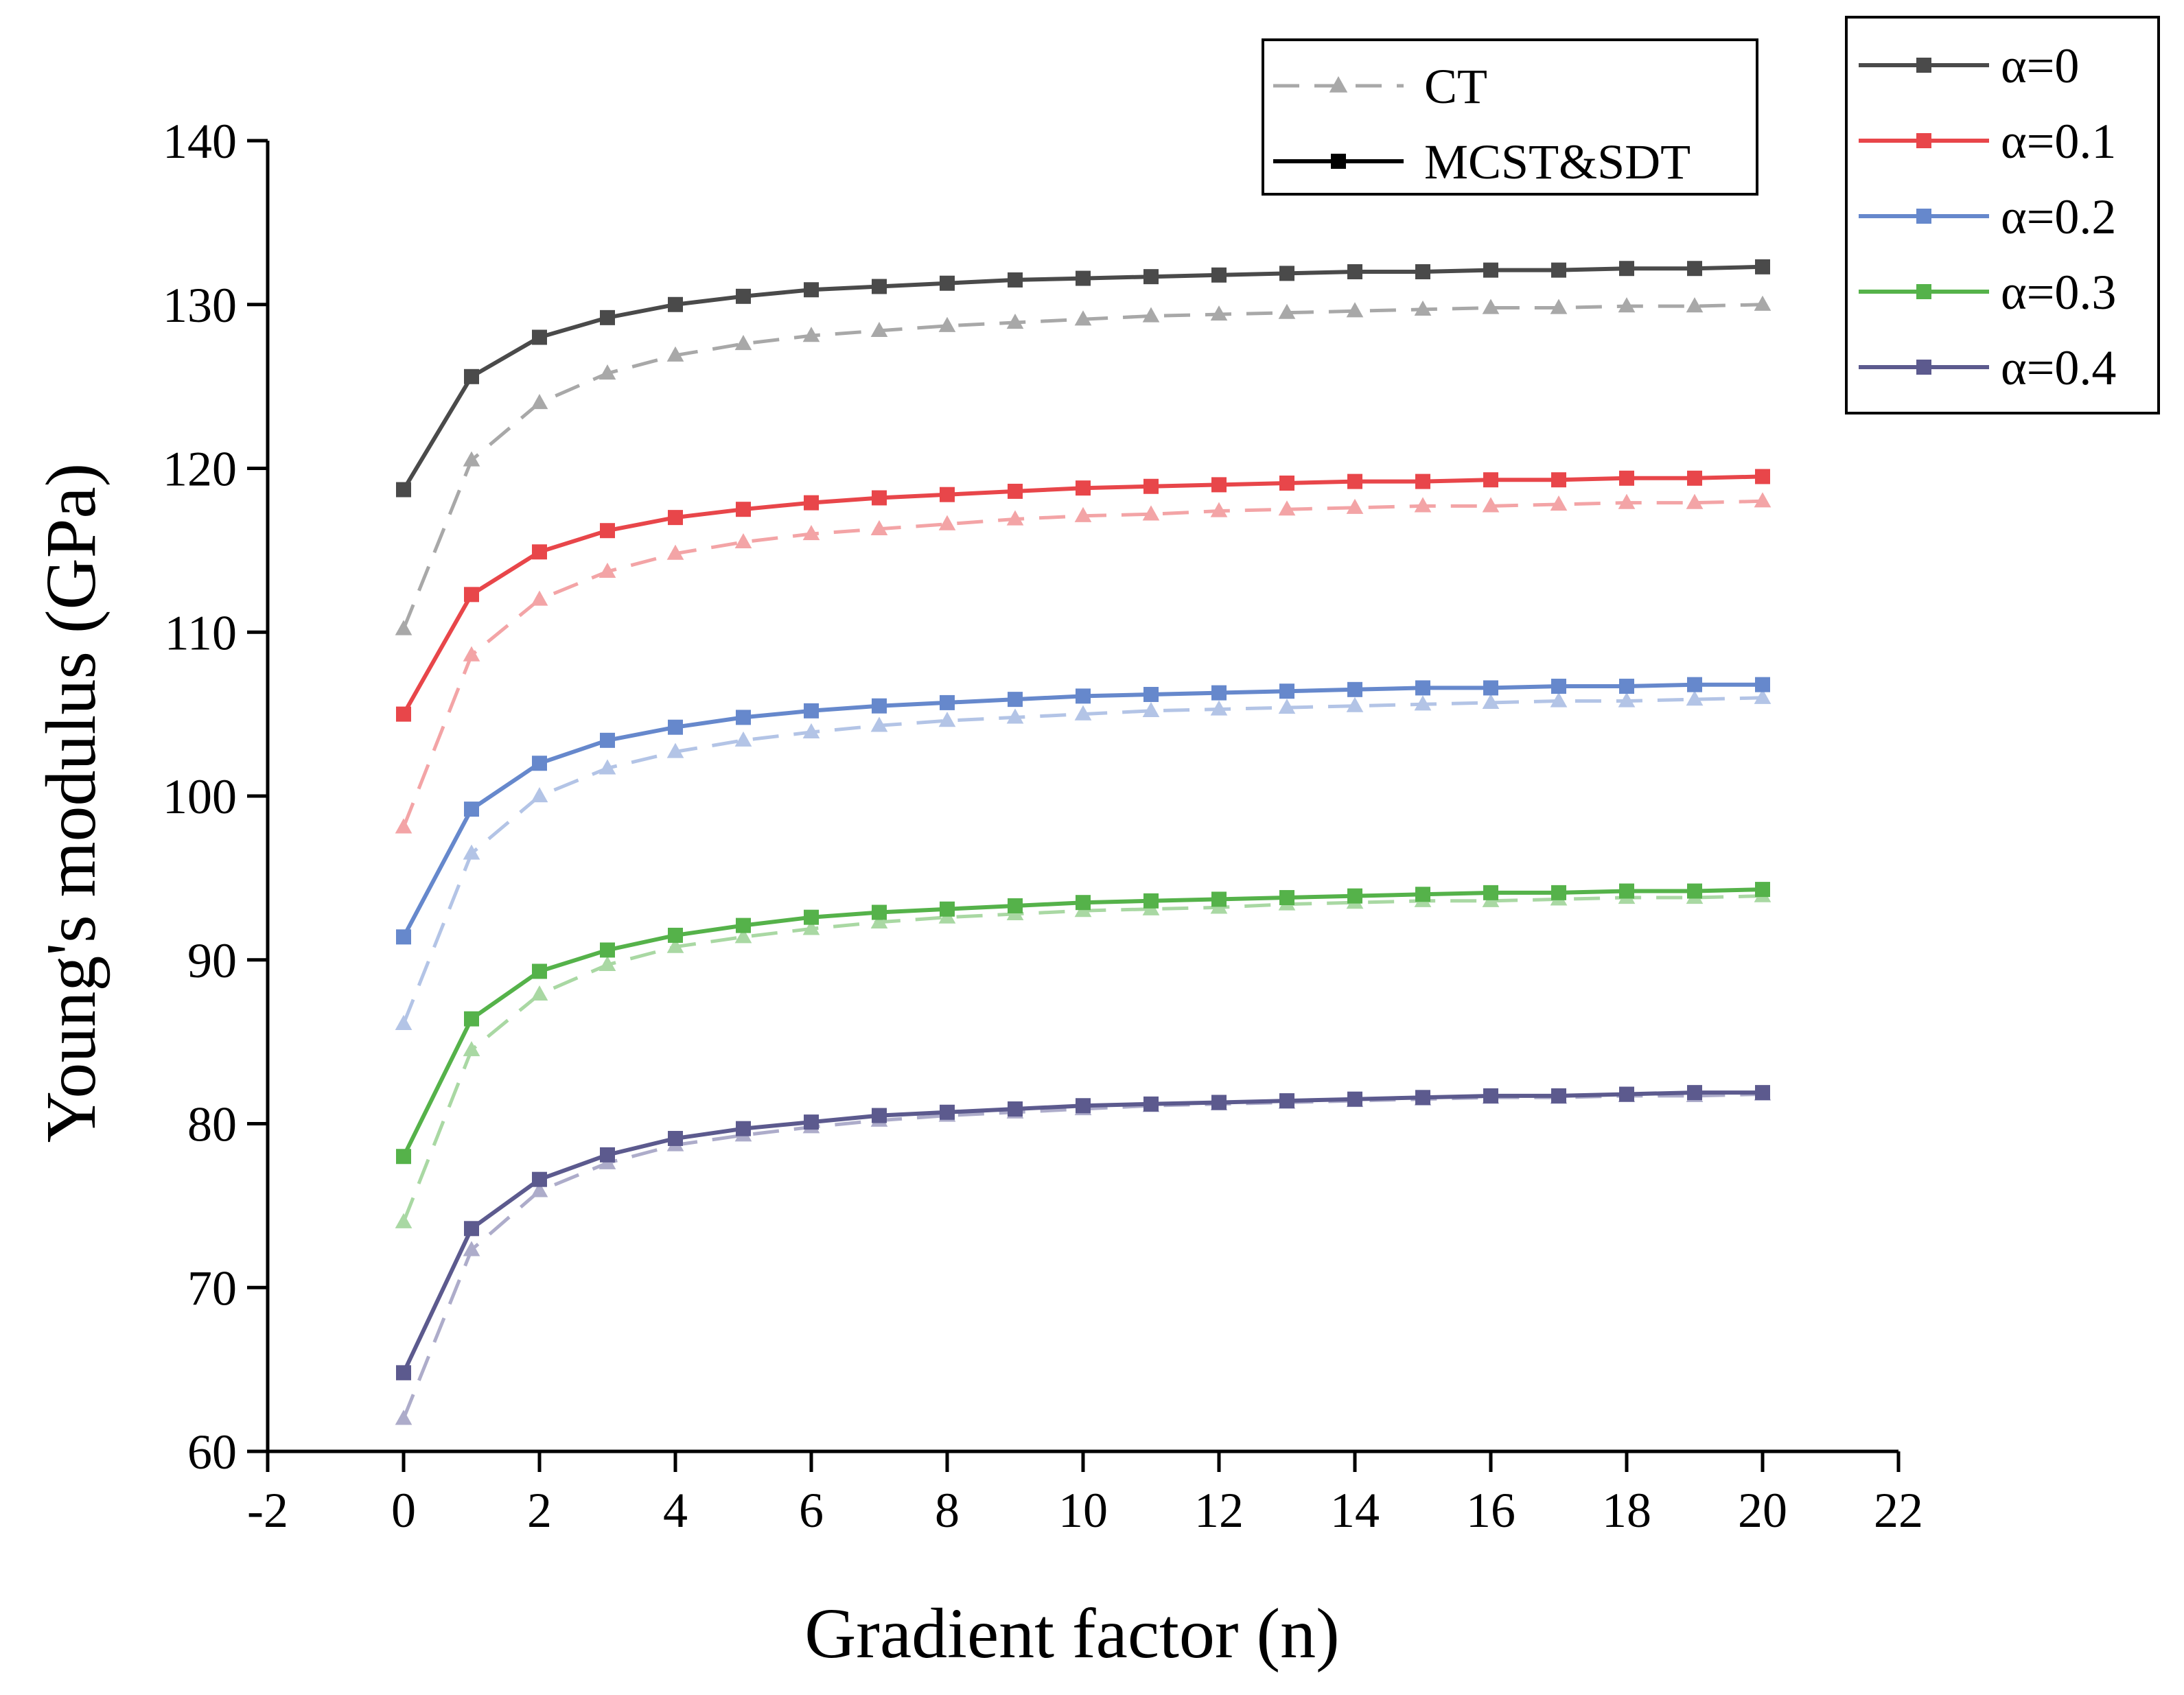  Describe the element at coordinates (1083, 1255) in the screenshot. I see `series-α=0.4` at that location.